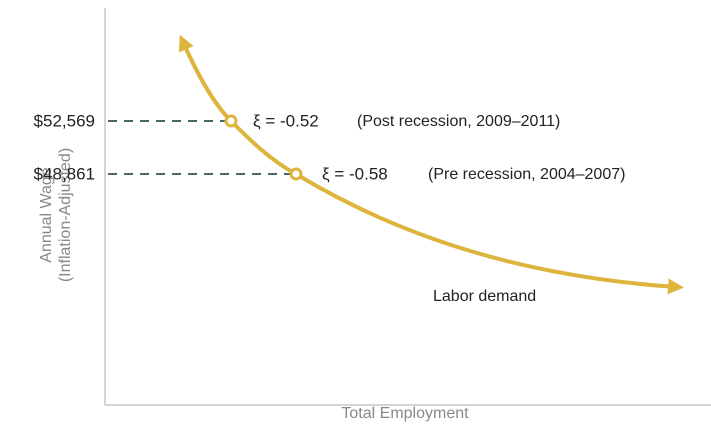 The height and width of the screenshot is (427, 711). Describe the element at coordinates (484, 296) in the screenshot. I see `curve-label: Labor demand` at that location.